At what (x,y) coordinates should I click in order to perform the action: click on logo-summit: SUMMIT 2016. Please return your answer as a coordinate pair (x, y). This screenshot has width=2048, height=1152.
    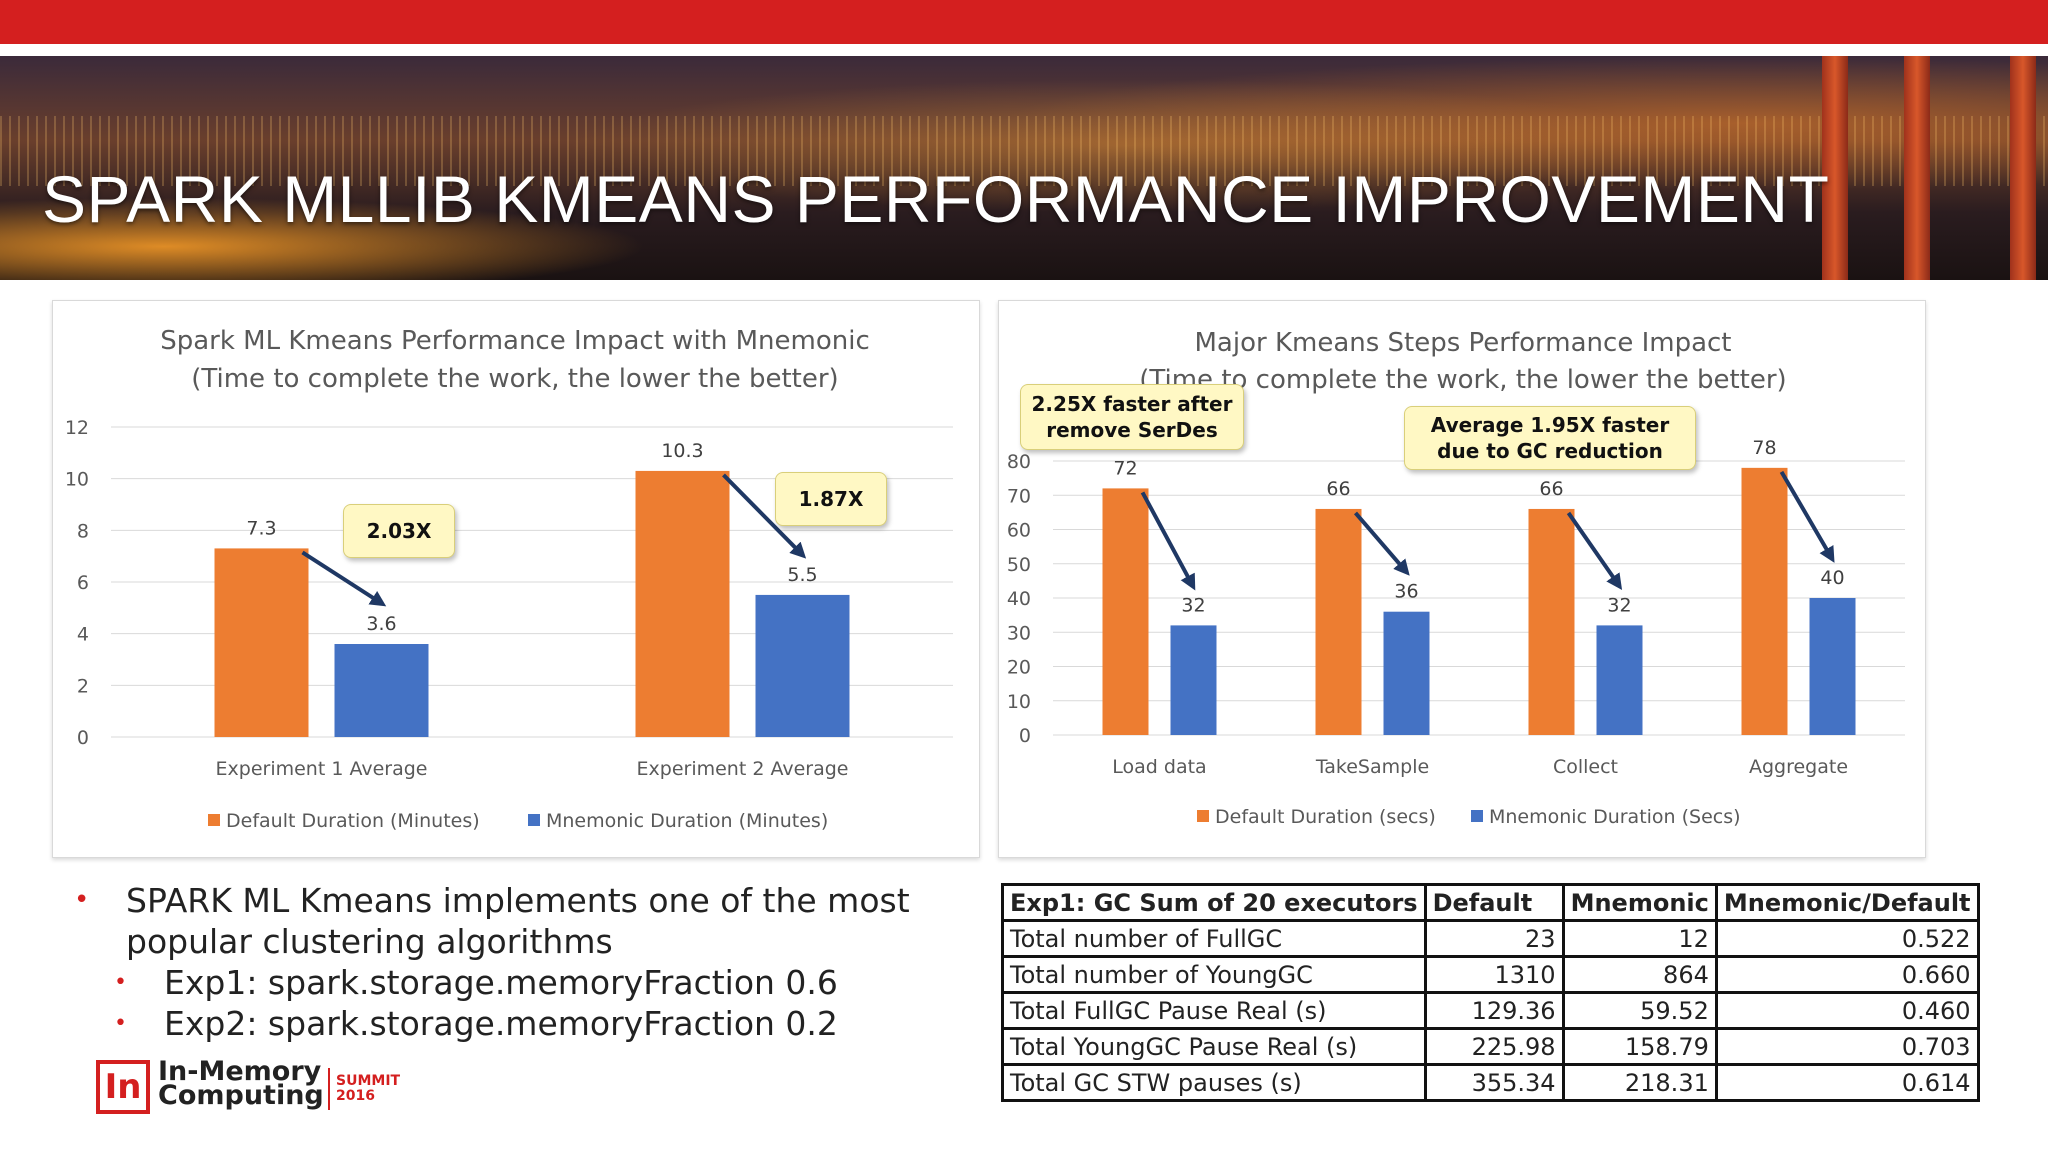
    Looking at the image, I should click on (368, 1089).